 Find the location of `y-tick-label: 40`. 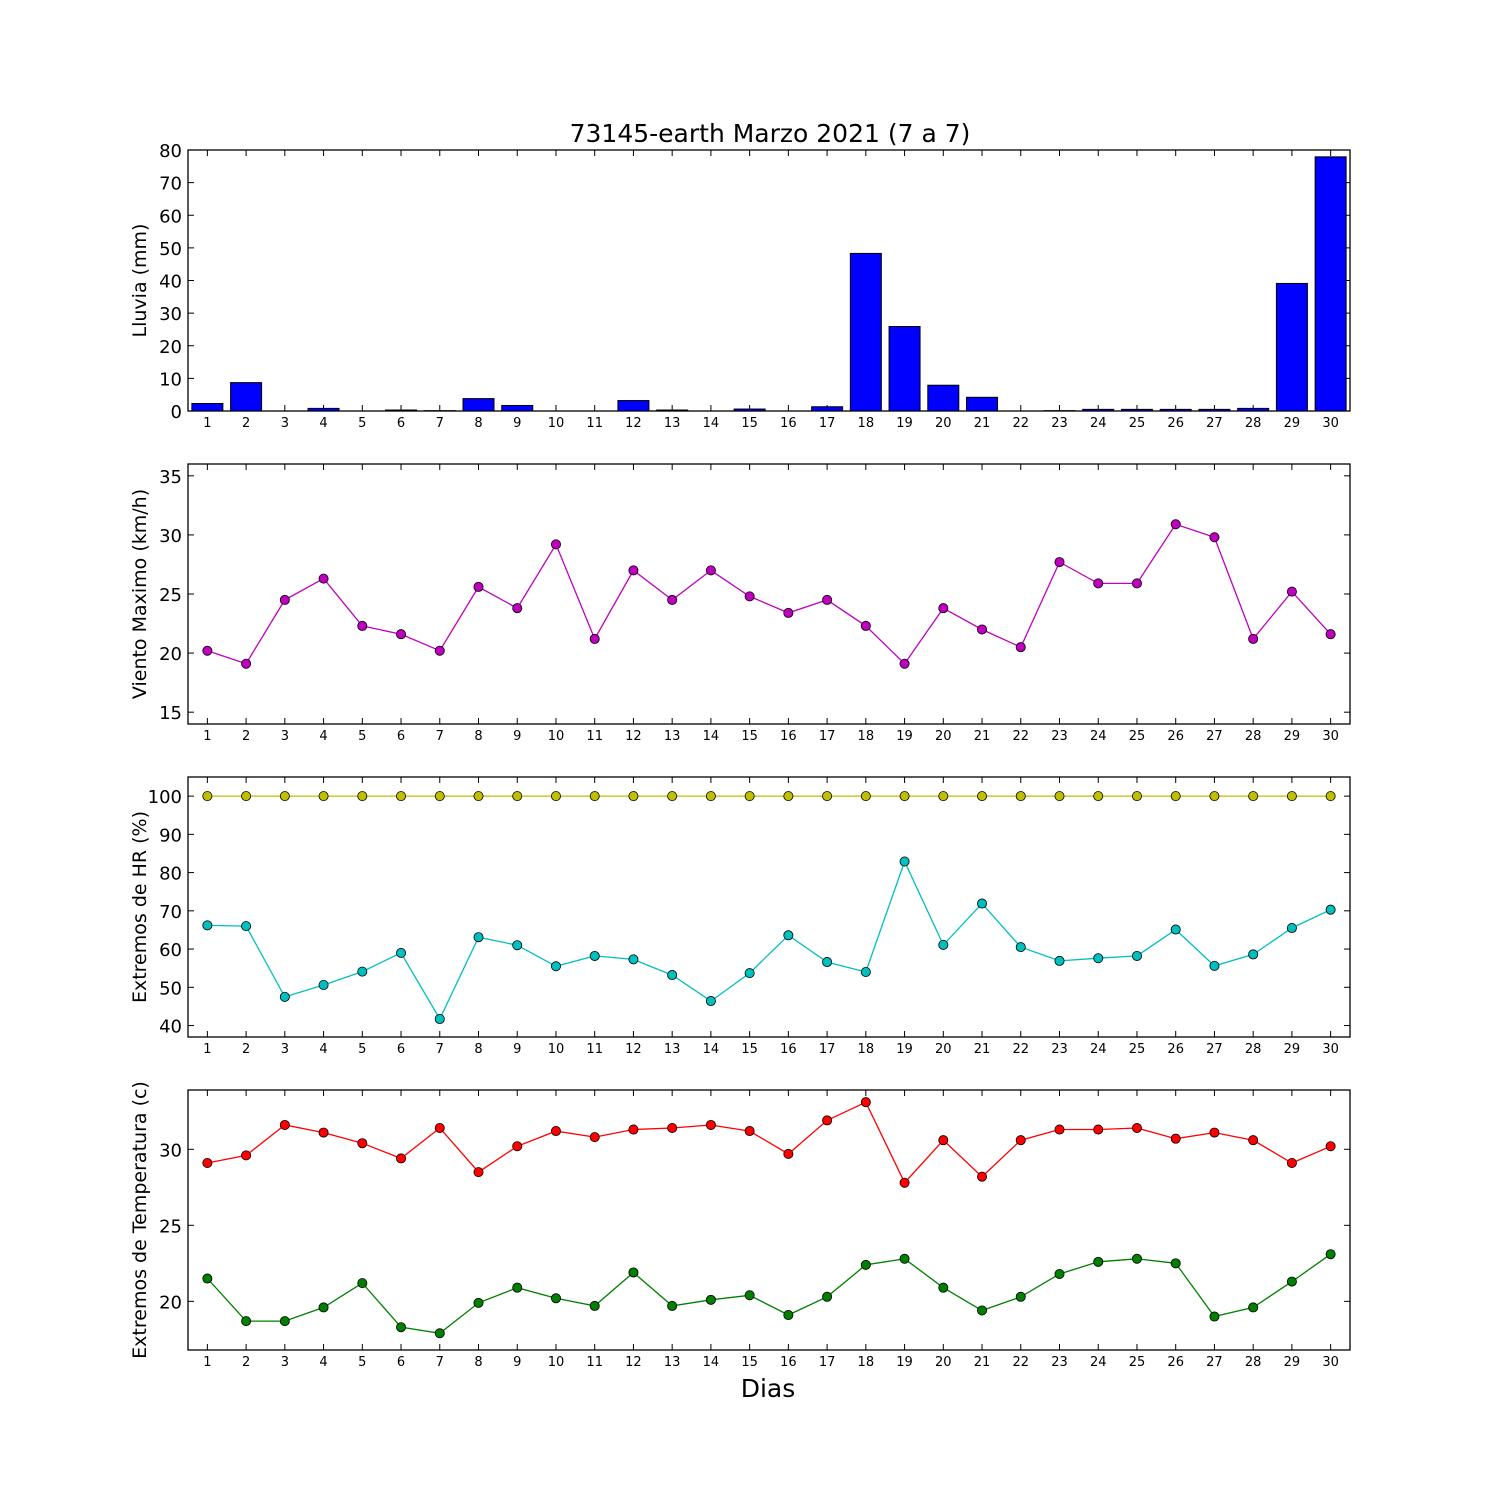

y-tick-label: 40 is located at coordinates (170, 1027).